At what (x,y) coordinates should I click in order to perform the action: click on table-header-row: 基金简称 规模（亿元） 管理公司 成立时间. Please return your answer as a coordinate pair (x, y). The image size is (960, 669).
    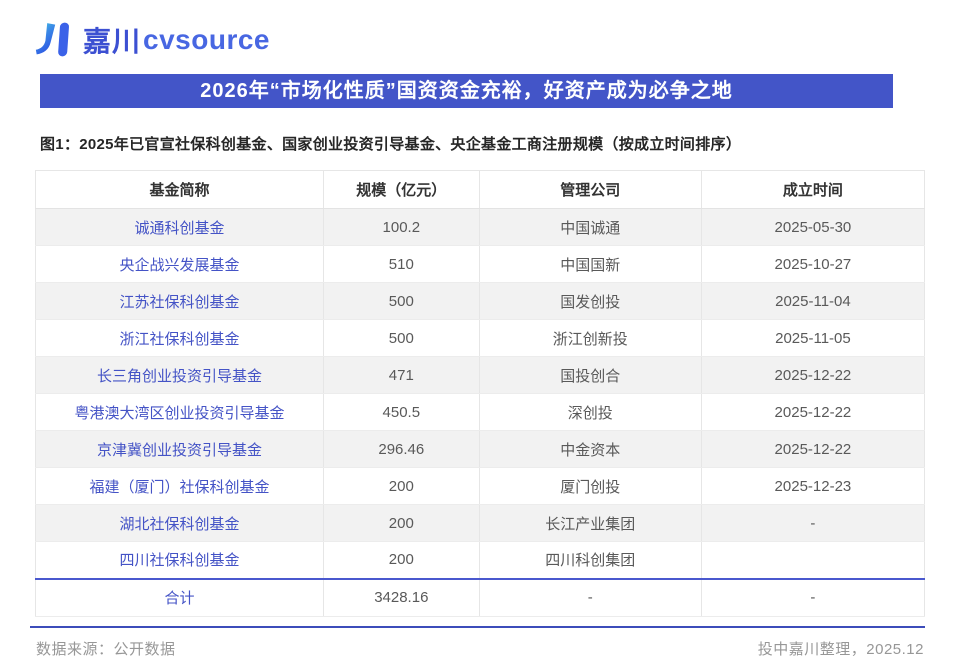
    Looking at the image, I should click on (480, 189).